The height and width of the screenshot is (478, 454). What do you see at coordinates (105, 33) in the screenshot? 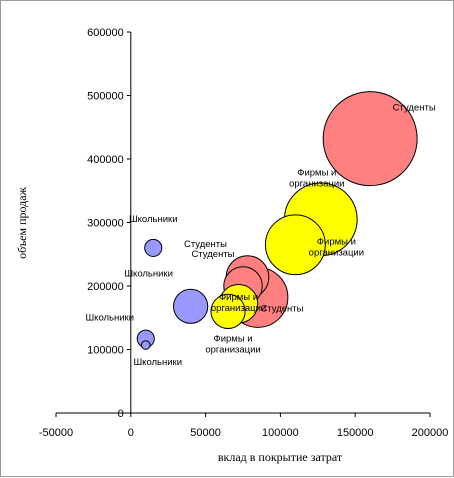
I see `y-tick-label: 600000` at bounding box center [105, 33].